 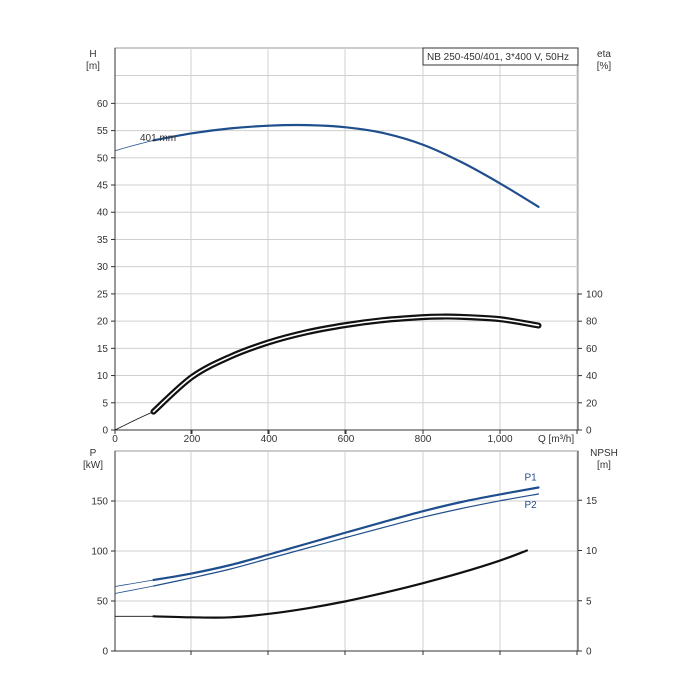 What do you see at coordinates (103, 294) in the screenshot?
I see `left-tick-label: 25` at bounding box center [103, 294].